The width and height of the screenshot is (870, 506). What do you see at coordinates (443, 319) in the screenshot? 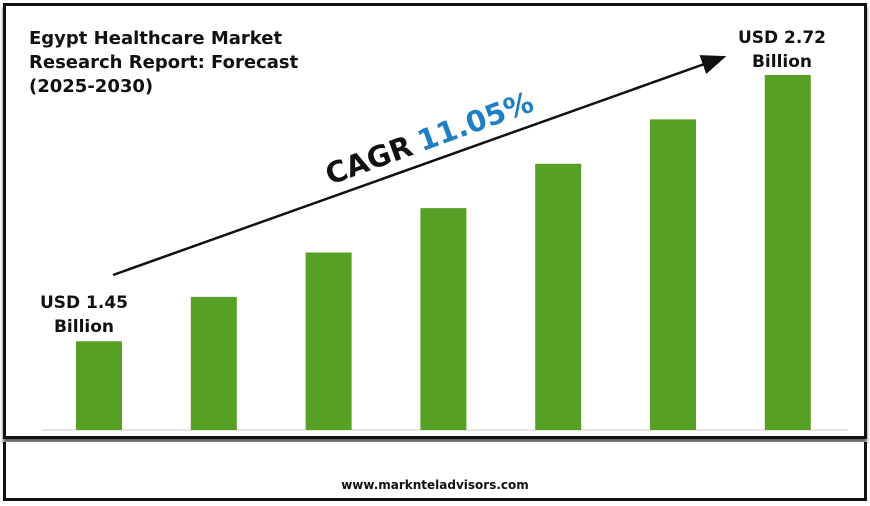
I see `bar-2027` at bounding box center [443, 319].